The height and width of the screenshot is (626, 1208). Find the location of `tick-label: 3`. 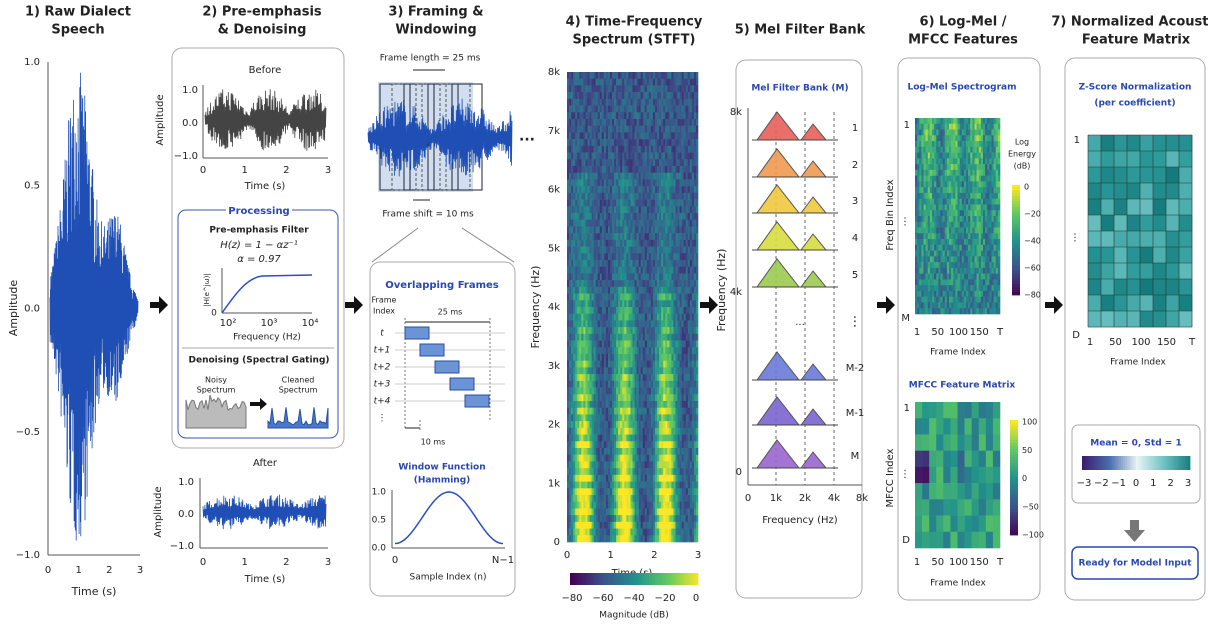

tick-label: 3 is located at coordinates (698, 555).